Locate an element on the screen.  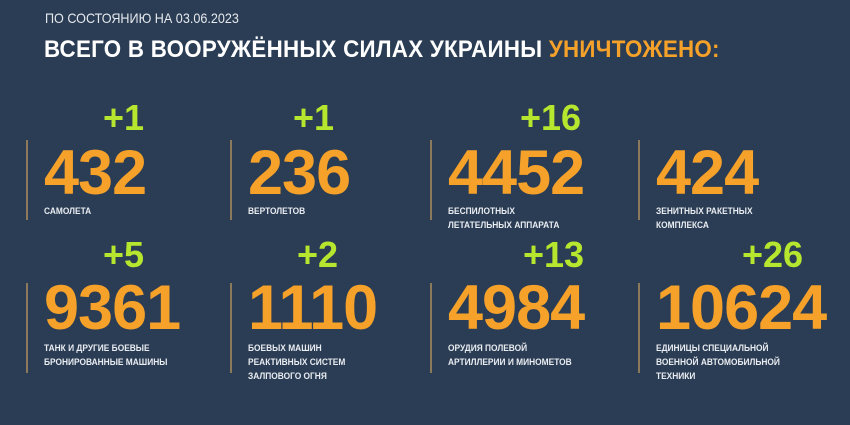
title-main: ВСЕГО В ВООРУЖЁННЫХ СИЛАХ УКРАИНЫ is located at coordinates (293, 49).